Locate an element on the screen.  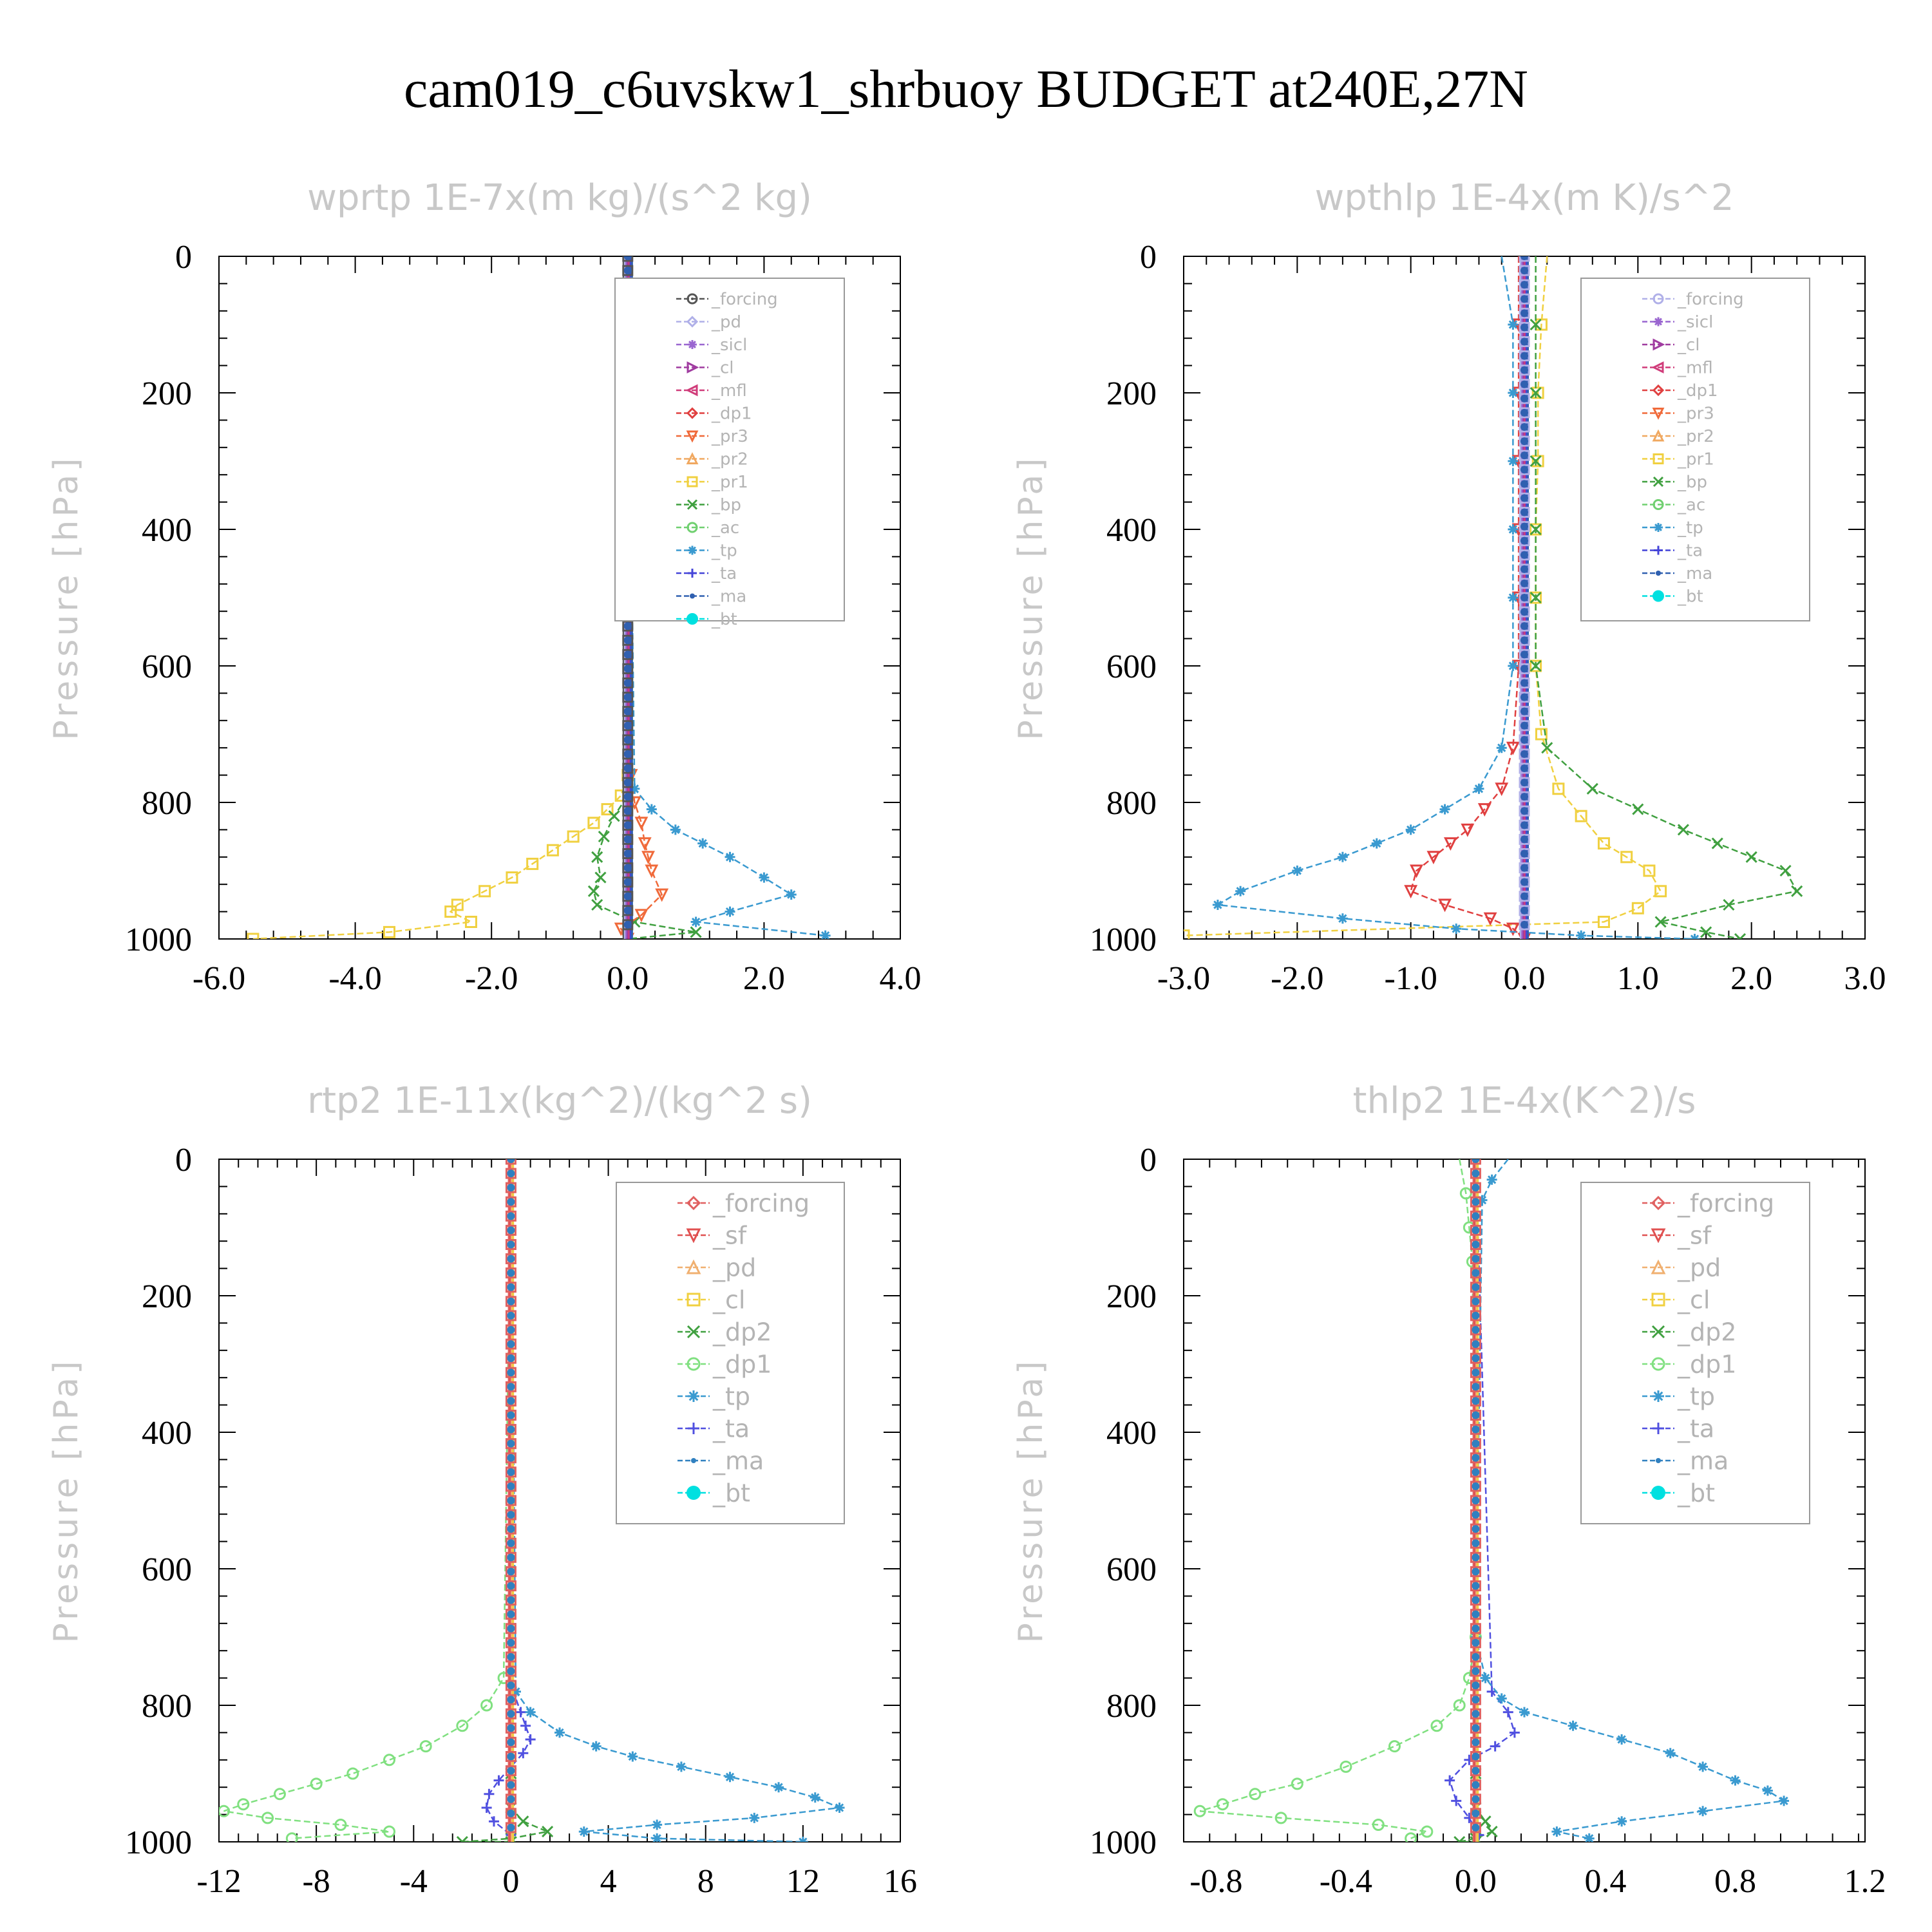
legend-entry: _pr3 is located at coordinates (1678, 414).